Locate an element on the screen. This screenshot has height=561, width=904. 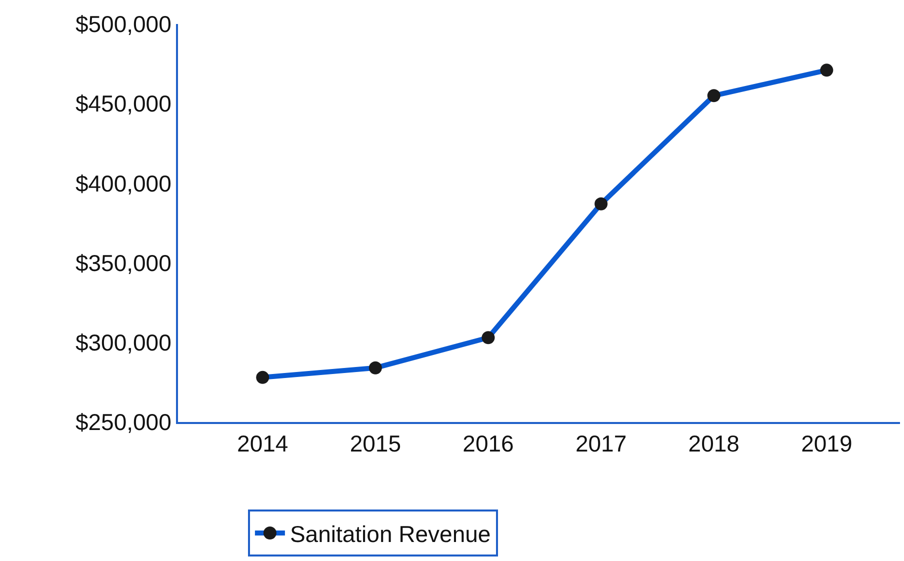
x-tick-label: 2018 is located at coordinates (714, 443).